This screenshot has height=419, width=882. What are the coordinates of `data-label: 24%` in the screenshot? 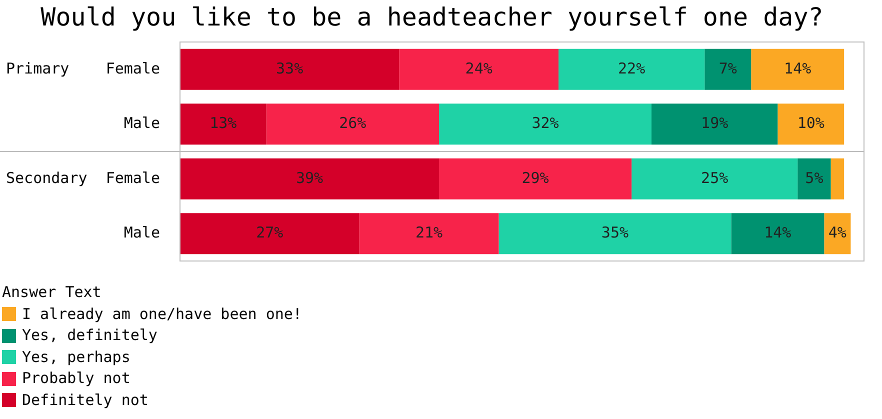 It's located at (478, 68).